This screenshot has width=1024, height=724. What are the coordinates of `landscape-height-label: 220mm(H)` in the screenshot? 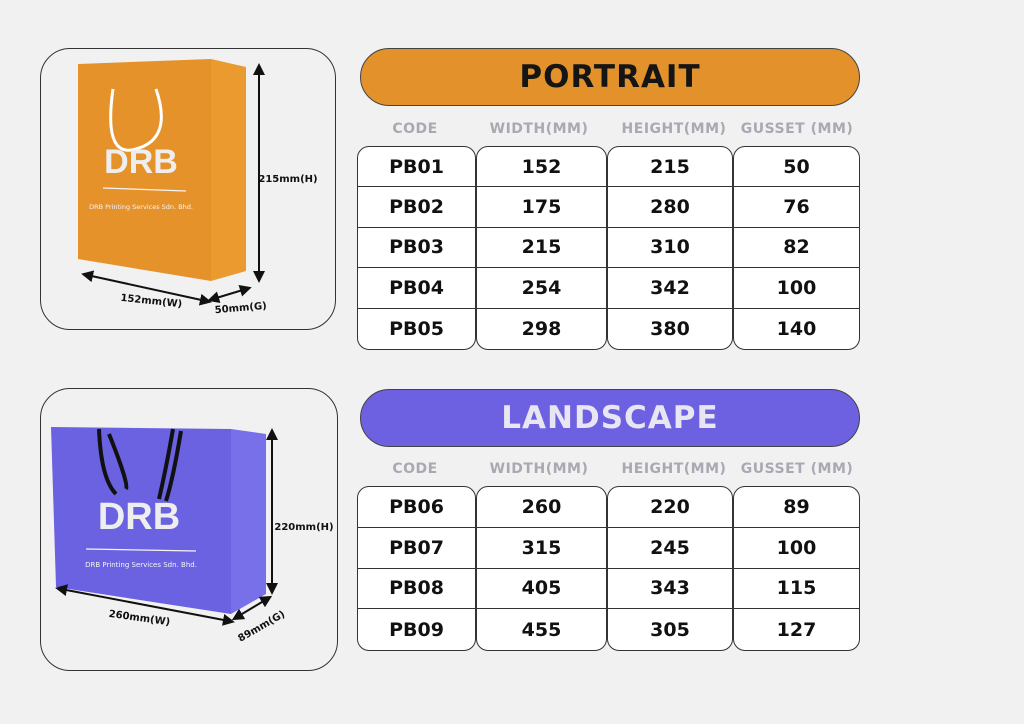 It's located at (303, 527).